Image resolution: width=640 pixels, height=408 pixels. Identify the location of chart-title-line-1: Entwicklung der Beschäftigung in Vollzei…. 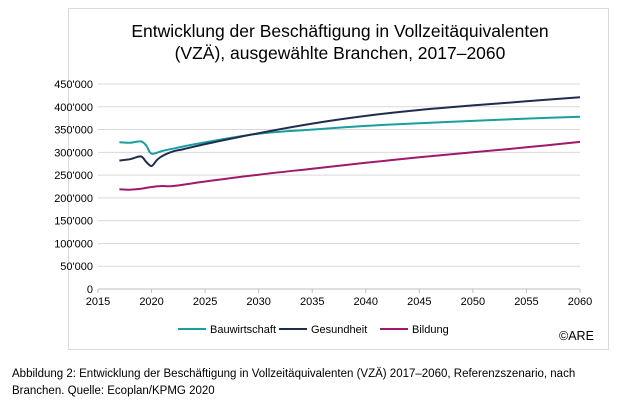
(339, 31).